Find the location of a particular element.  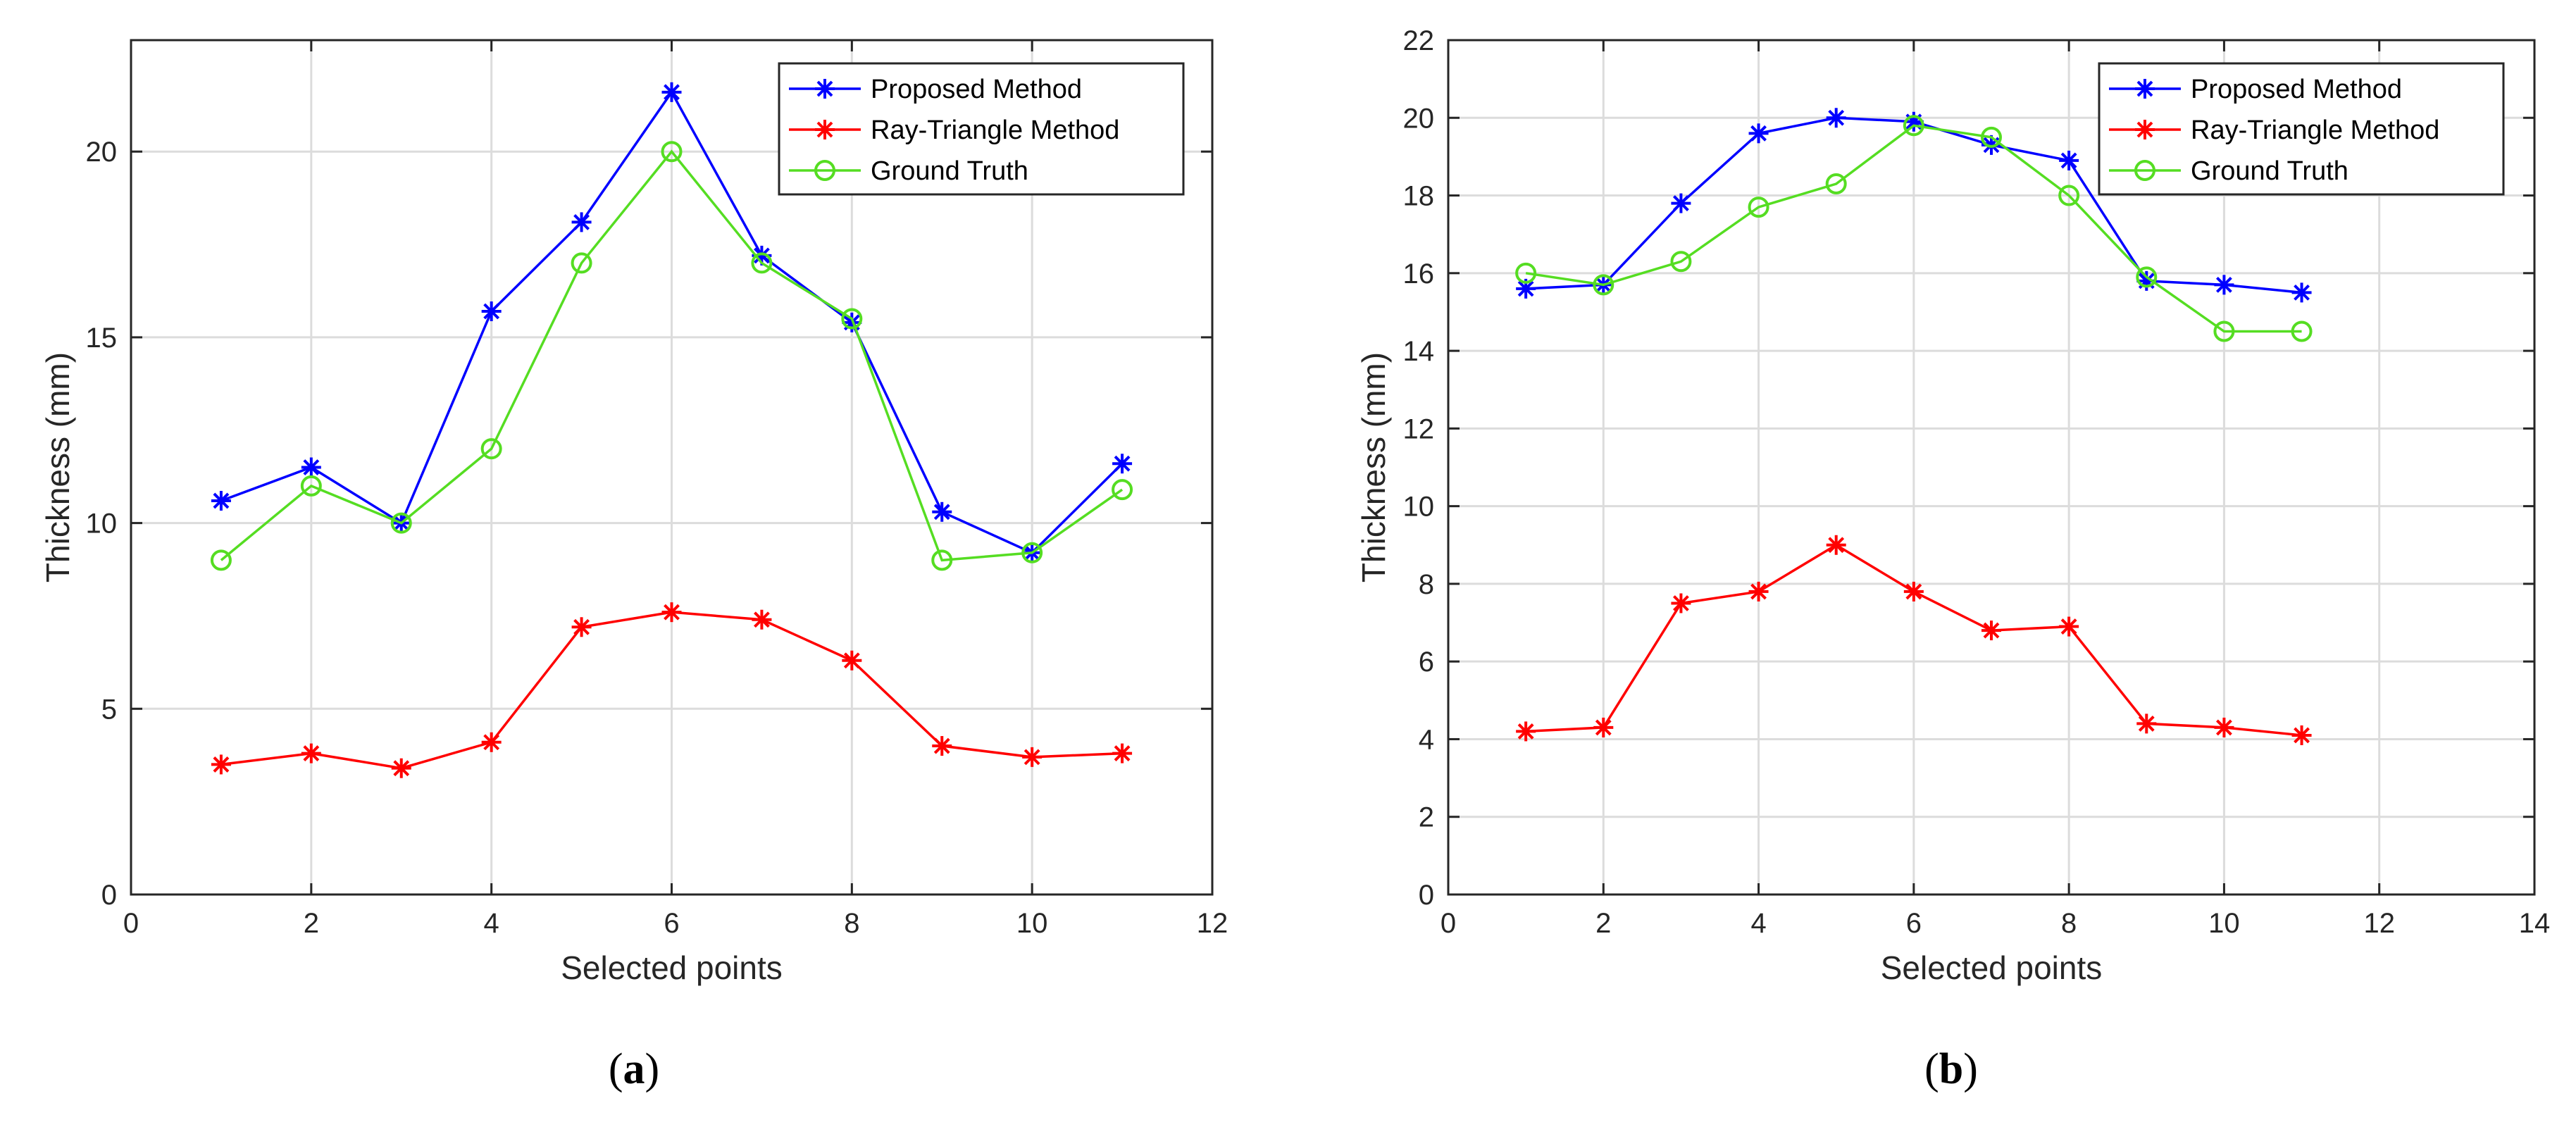

y-tick-label: 8 is located at coordinates (1426, 584).